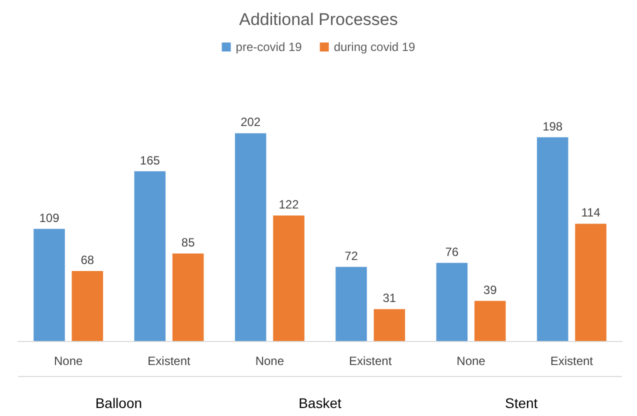 Image resolution: width=637 pixels, height=416 pixels. I want to click on data-label: 114, so click(591, 213).